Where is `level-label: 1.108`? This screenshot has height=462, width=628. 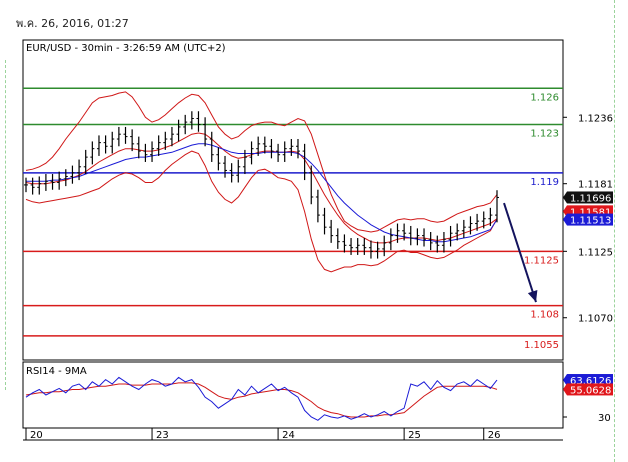 level-label: 1.108 is located at coordinates (544, 315).